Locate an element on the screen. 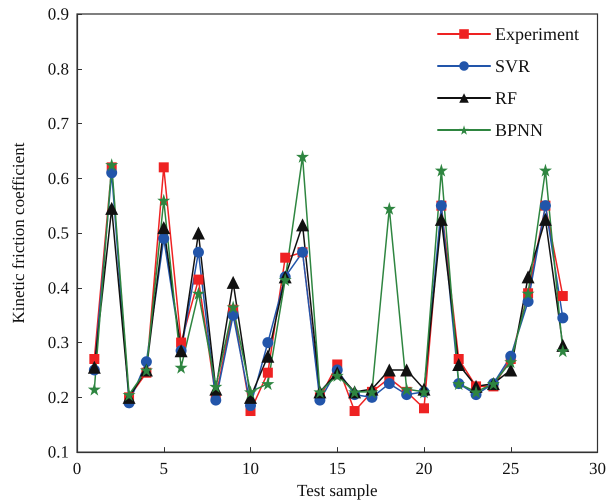  x-axis-title: Test sample is located at coordinates (337, 490).